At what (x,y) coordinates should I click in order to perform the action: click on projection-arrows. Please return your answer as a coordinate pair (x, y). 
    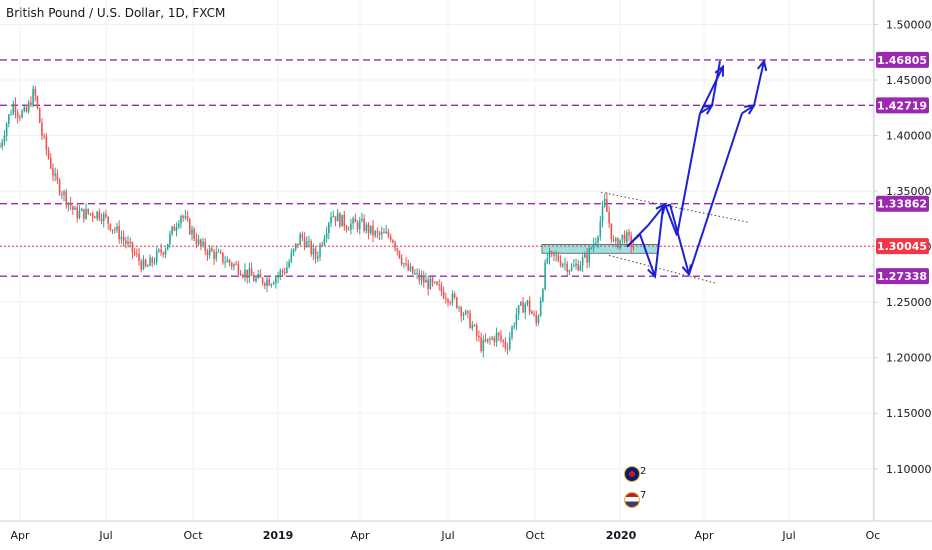
    Looking at the image, I should click on (697, 168).